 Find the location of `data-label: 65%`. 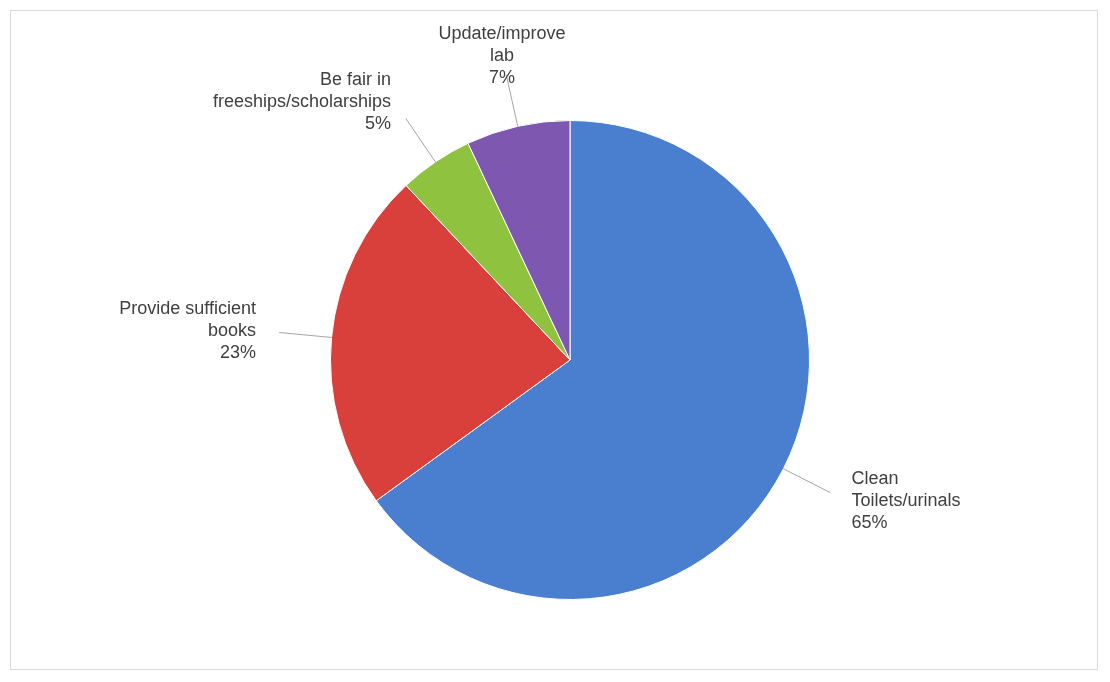

data-label: 65% is located at coordinates (869, 522).